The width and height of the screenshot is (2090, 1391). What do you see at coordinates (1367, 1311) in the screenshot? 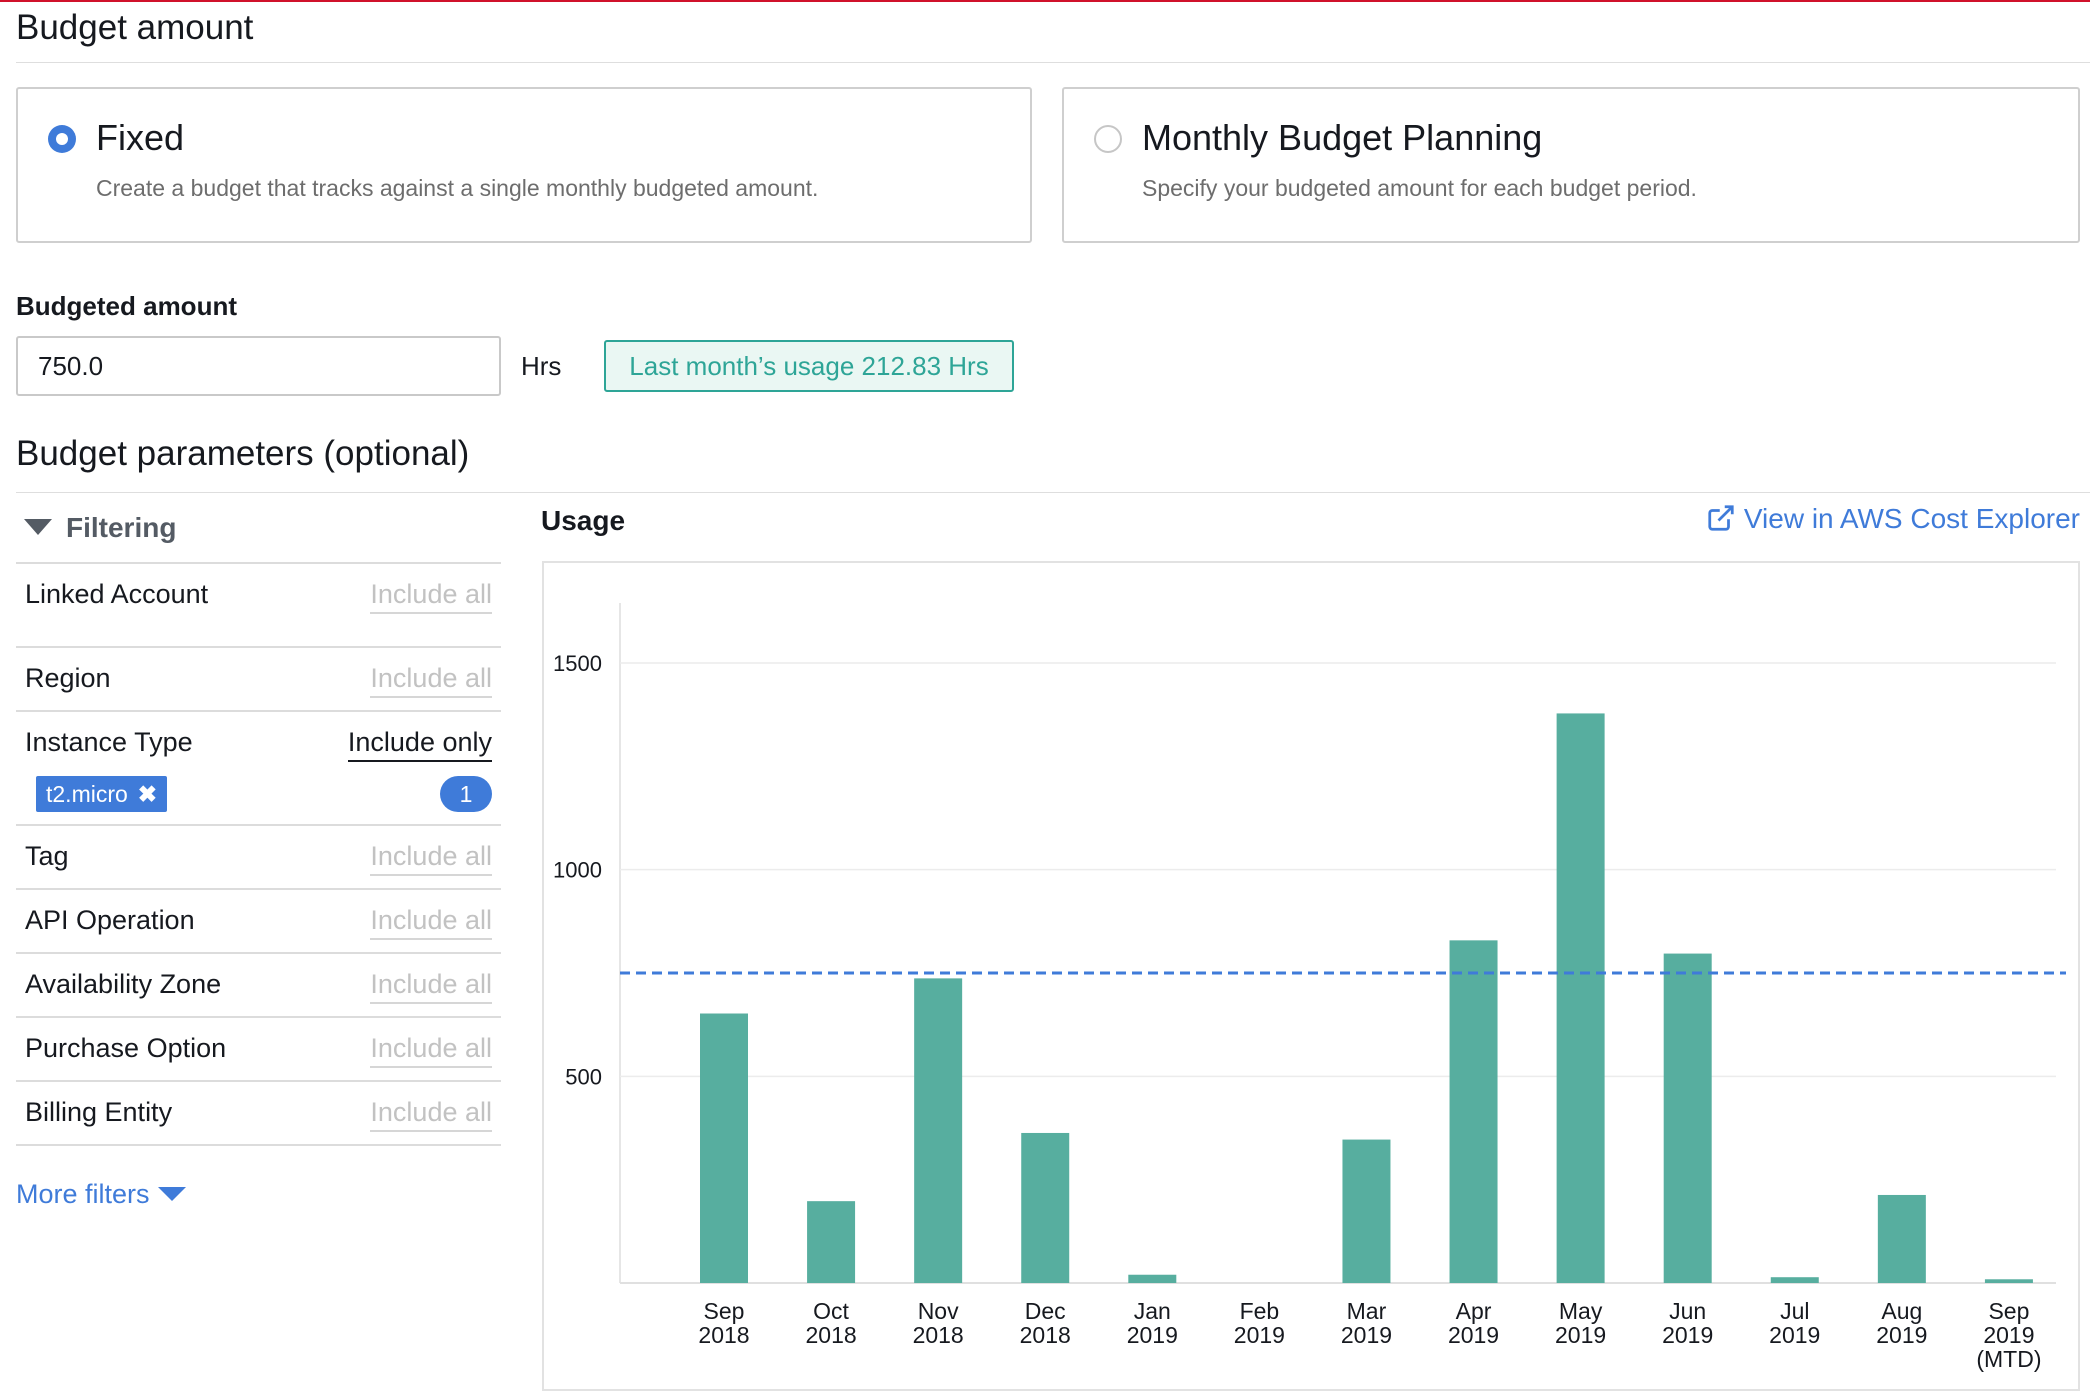
I see `x-tick-label: Mar` at bounding box center [1367, 1311].